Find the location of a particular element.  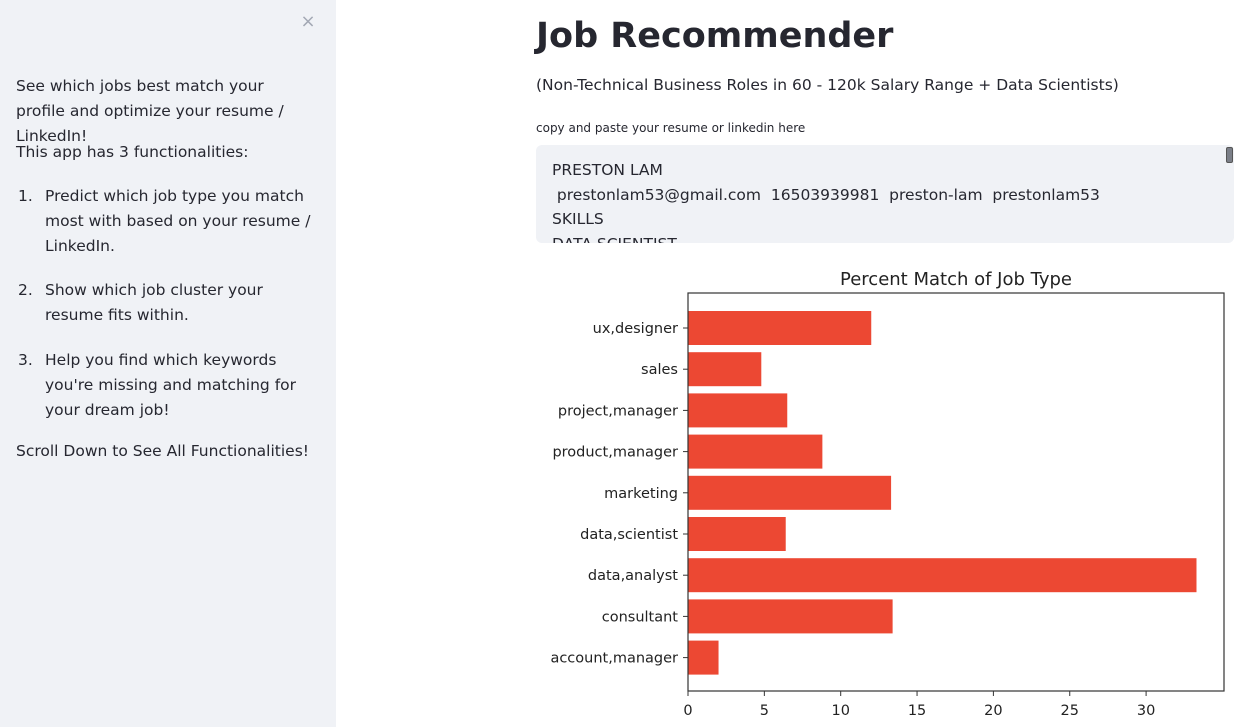

y-tick-label: marketing is located at coordinates (641, 494).